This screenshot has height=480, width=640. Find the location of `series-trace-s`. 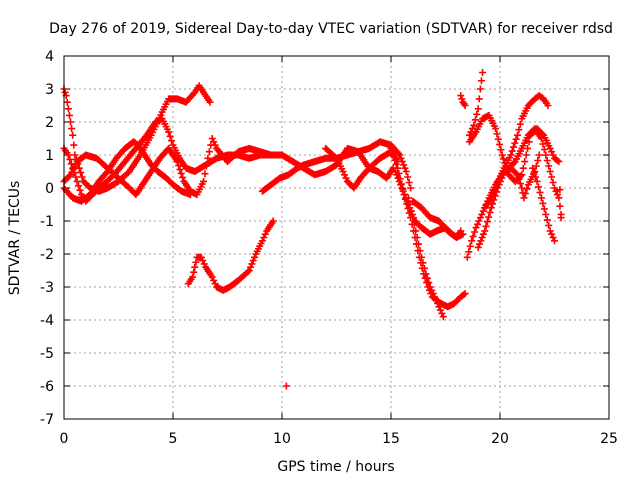

series-trace-s is located at coordinates (543, 204).